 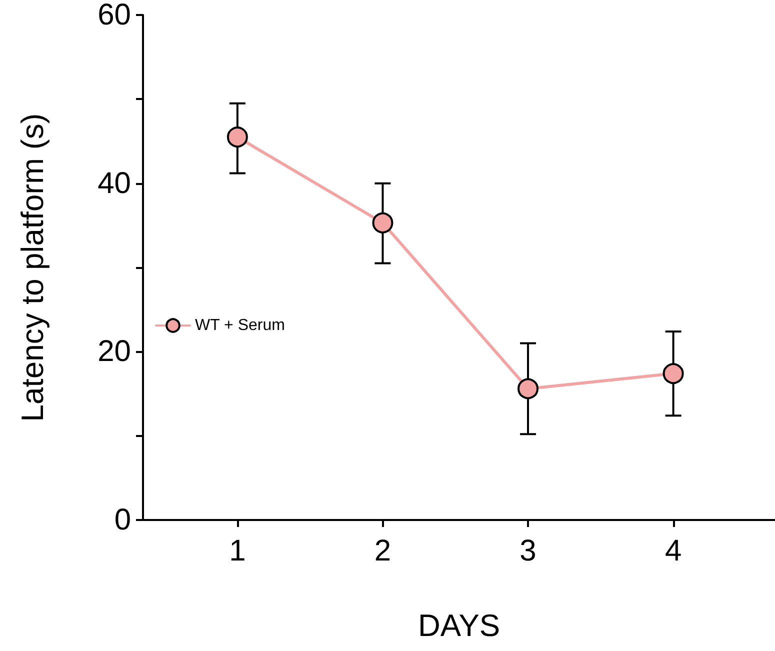 I want to click on legend-label: WT + Serum, so click(x=240, y=325).